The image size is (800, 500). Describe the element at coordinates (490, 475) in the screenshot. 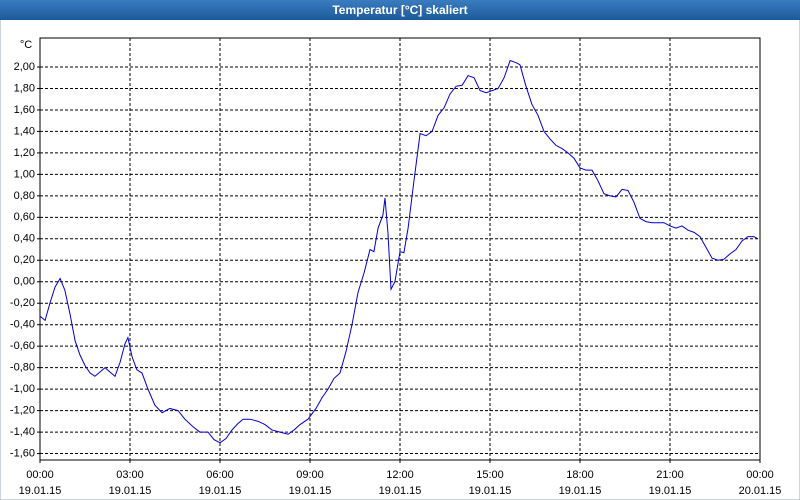

I see `x-tick-label: 15:00` at that location.